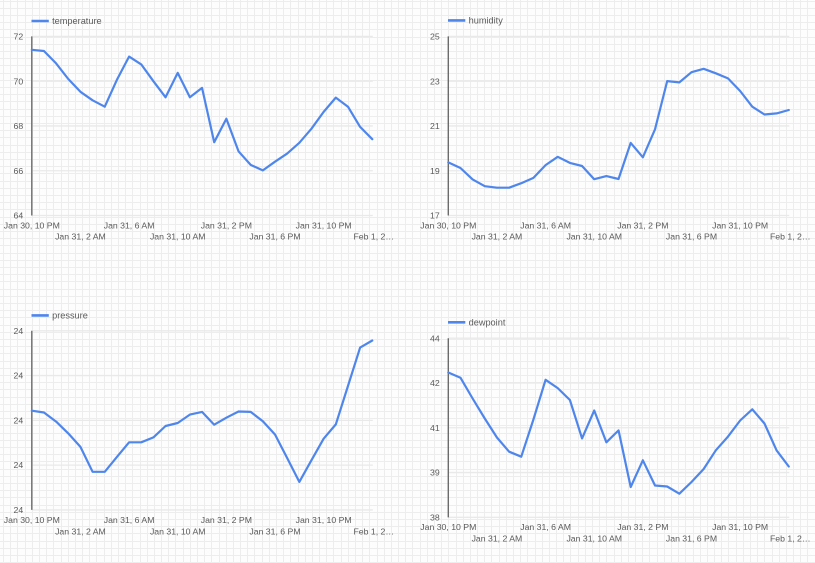  What do you see at coordinates (19, 126) in the screenshot?
I see `svg-text: 68` at bounding box center [19, 126].